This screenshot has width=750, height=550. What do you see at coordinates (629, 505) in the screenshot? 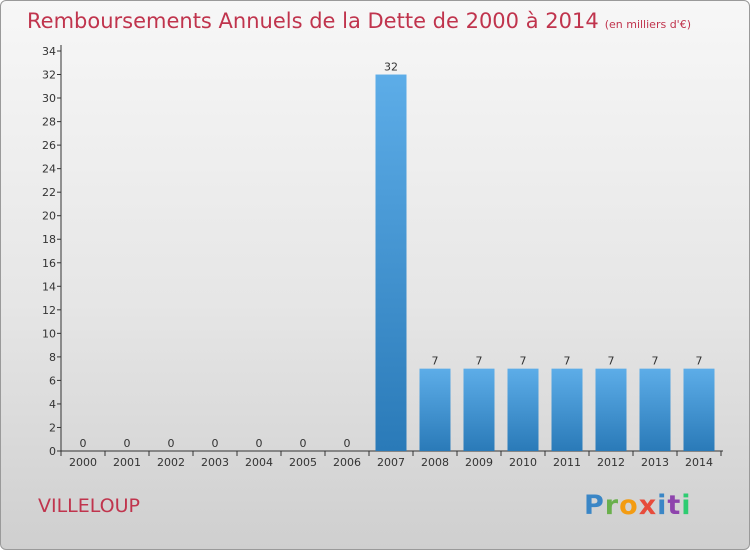
I see `logo-letter: o` at bounding box center [629, 505].